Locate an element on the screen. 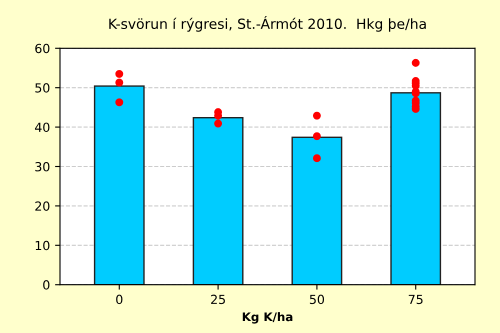 This screenshot has height=333, width=500. x-tick-label: 0 is located at coordinates (119, 299).